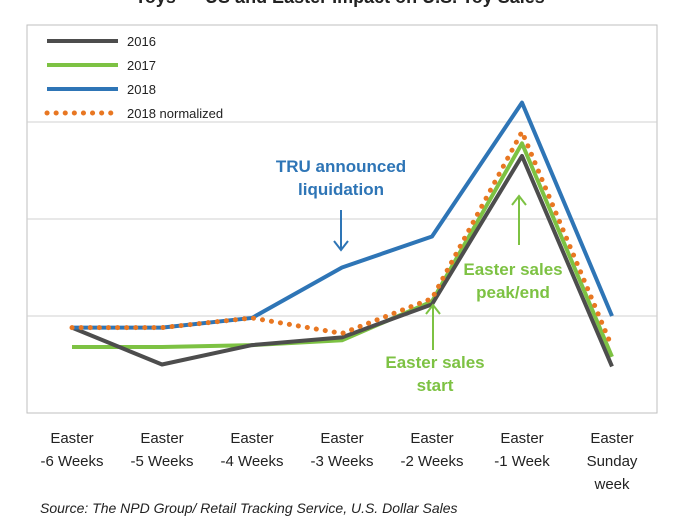 The height and width of the screenshot is (516, 680). I want to click on x-tick-label: Easter -3 Weeks, so click(341, 450).